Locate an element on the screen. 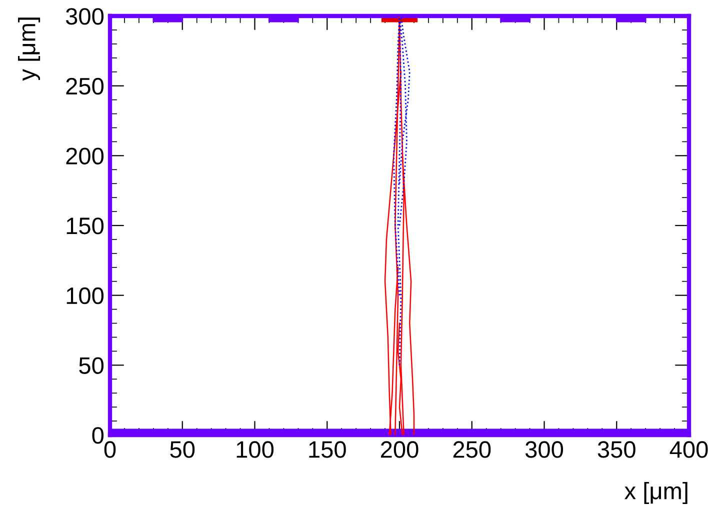  y-tick-label: 300 is located at coordinates (85, 16).